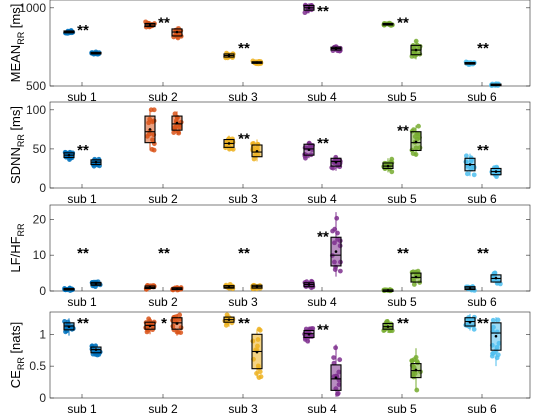  What do you see at coordinates (82, 409) in the screenshot?
I see `category-label-1: sub 1` at bounding box center [82, 409].